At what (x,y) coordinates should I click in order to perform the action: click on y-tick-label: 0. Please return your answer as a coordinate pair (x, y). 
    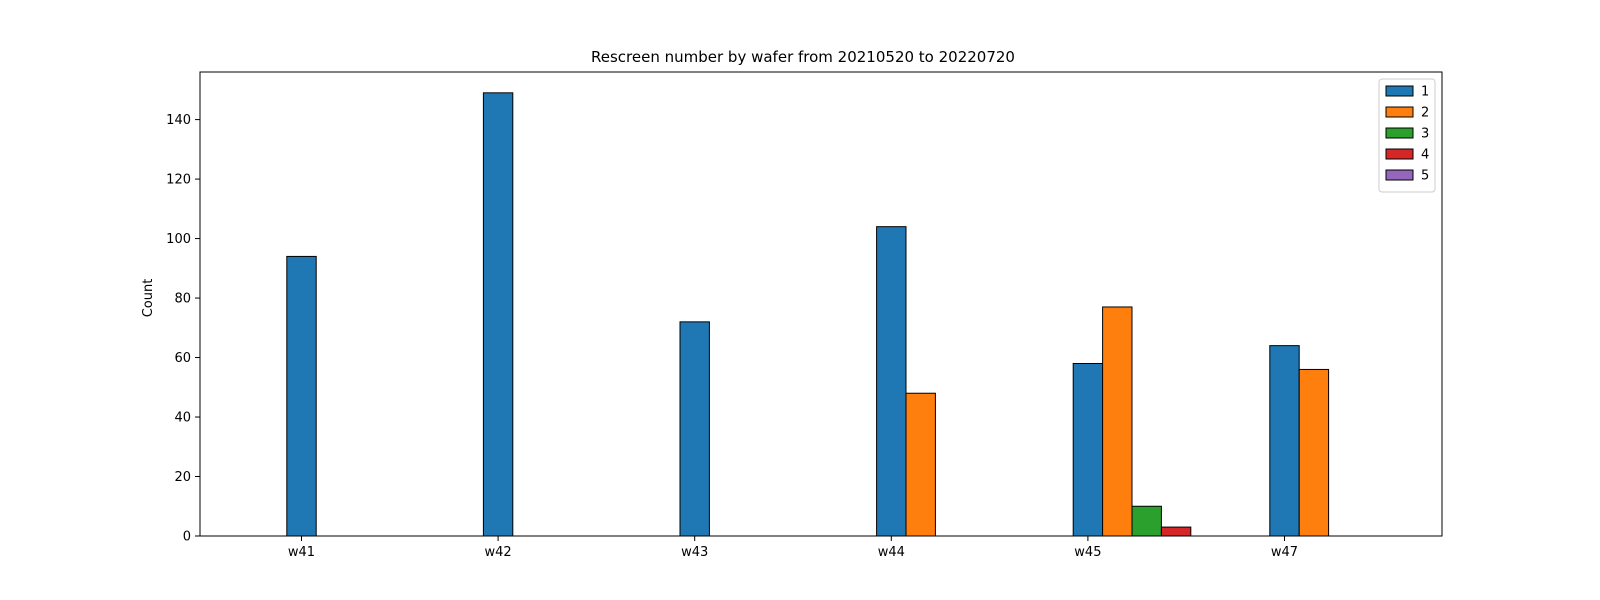
    Looking at the image, I should click on (187, 537).